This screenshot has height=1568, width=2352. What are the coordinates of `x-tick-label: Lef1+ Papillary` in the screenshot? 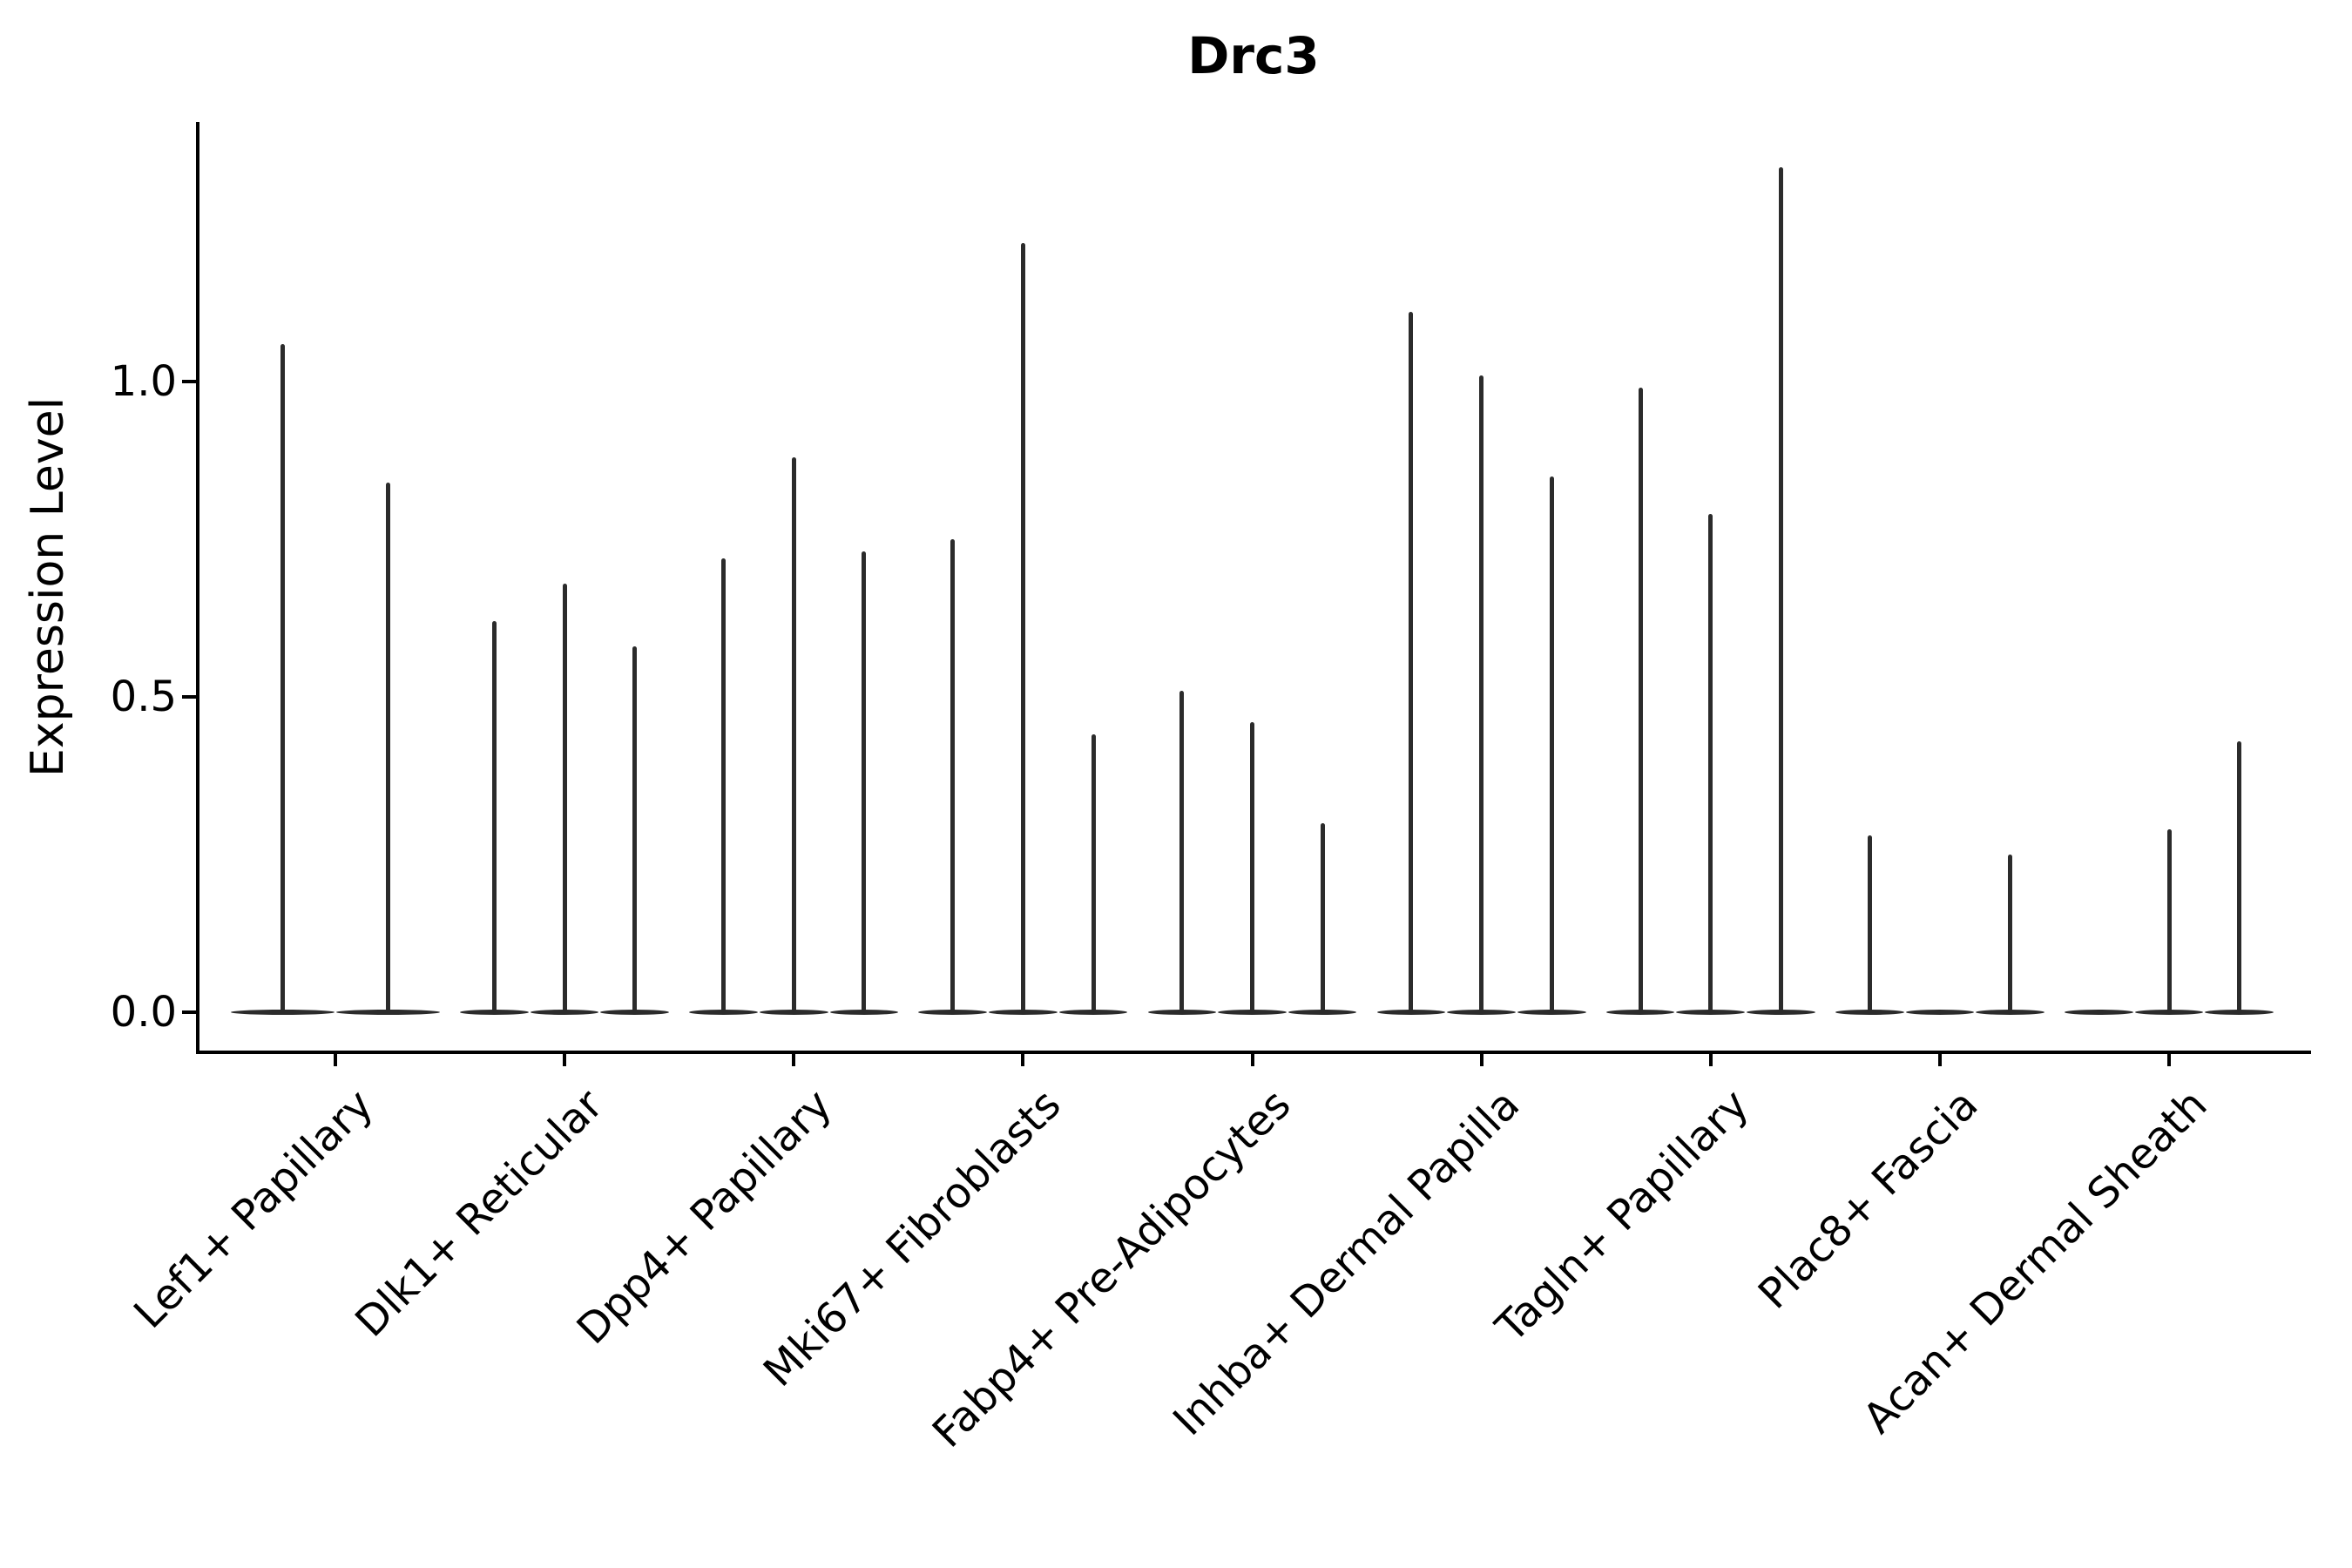 It's located at (254, 1209).